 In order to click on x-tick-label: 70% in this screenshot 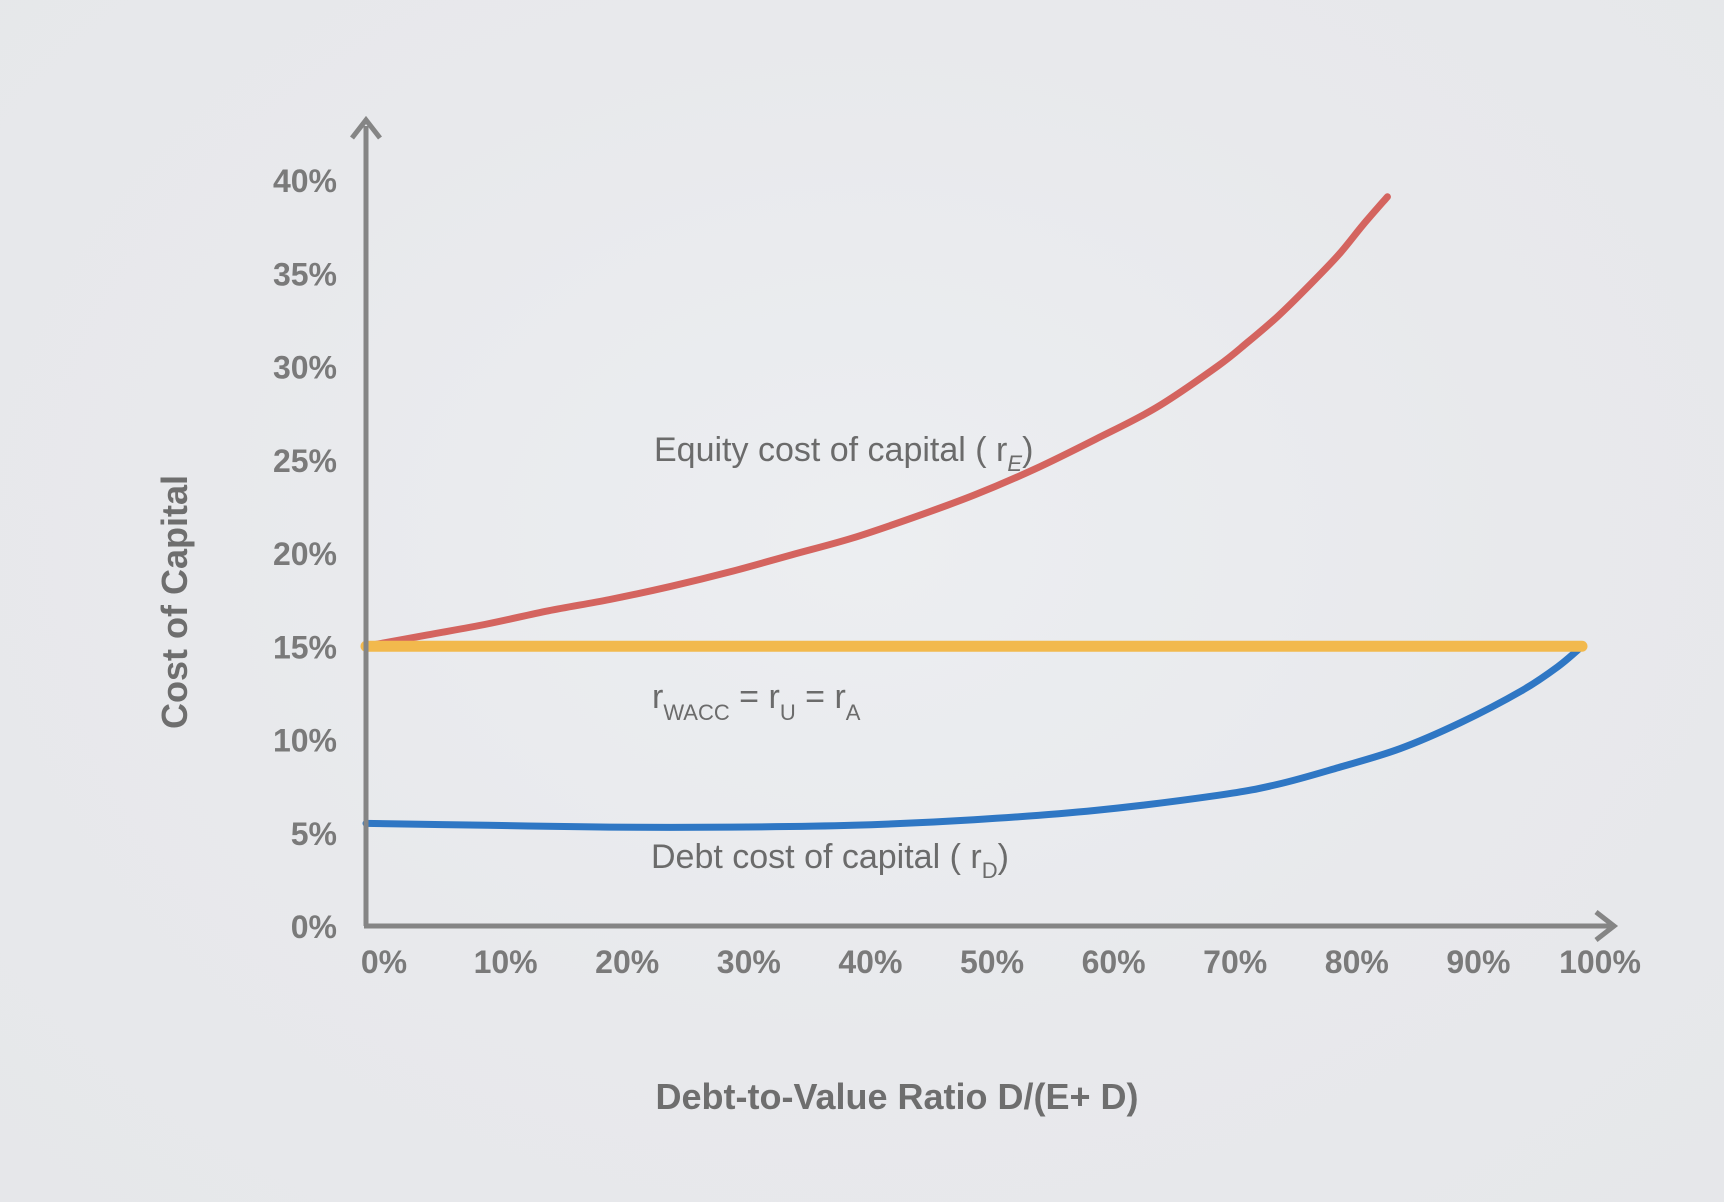, I will do `click(1235, 962)`.